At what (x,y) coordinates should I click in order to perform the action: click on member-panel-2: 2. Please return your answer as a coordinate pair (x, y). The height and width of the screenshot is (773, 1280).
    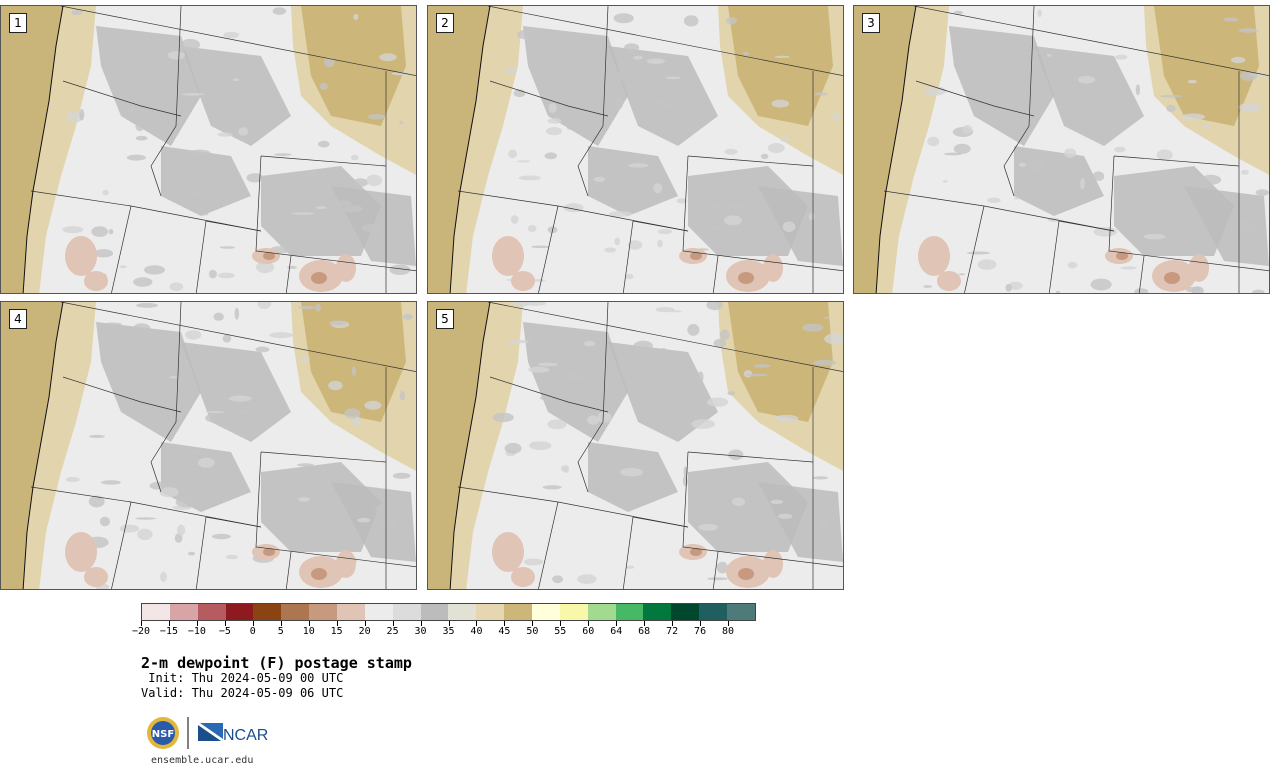
    Looking at the image, I should click on (635, 149).